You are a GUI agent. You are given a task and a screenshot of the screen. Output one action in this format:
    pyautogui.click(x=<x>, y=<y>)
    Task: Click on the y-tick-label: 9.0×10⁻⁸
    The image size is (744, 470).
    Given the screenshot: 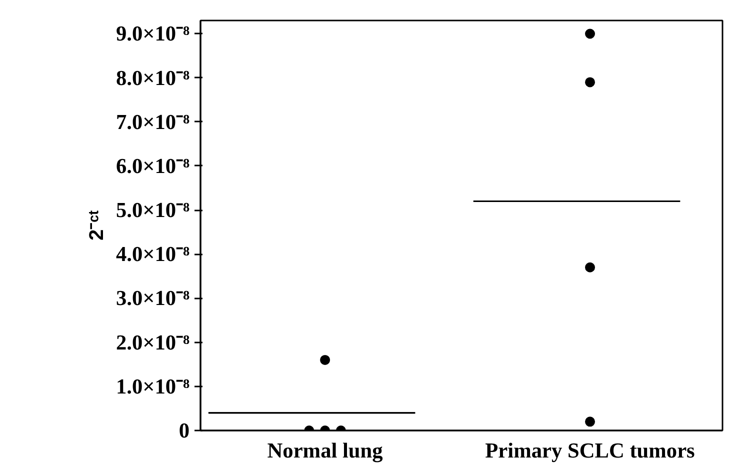 What is the action you would take?
    pyautogui.click(x=153, y=34)
    